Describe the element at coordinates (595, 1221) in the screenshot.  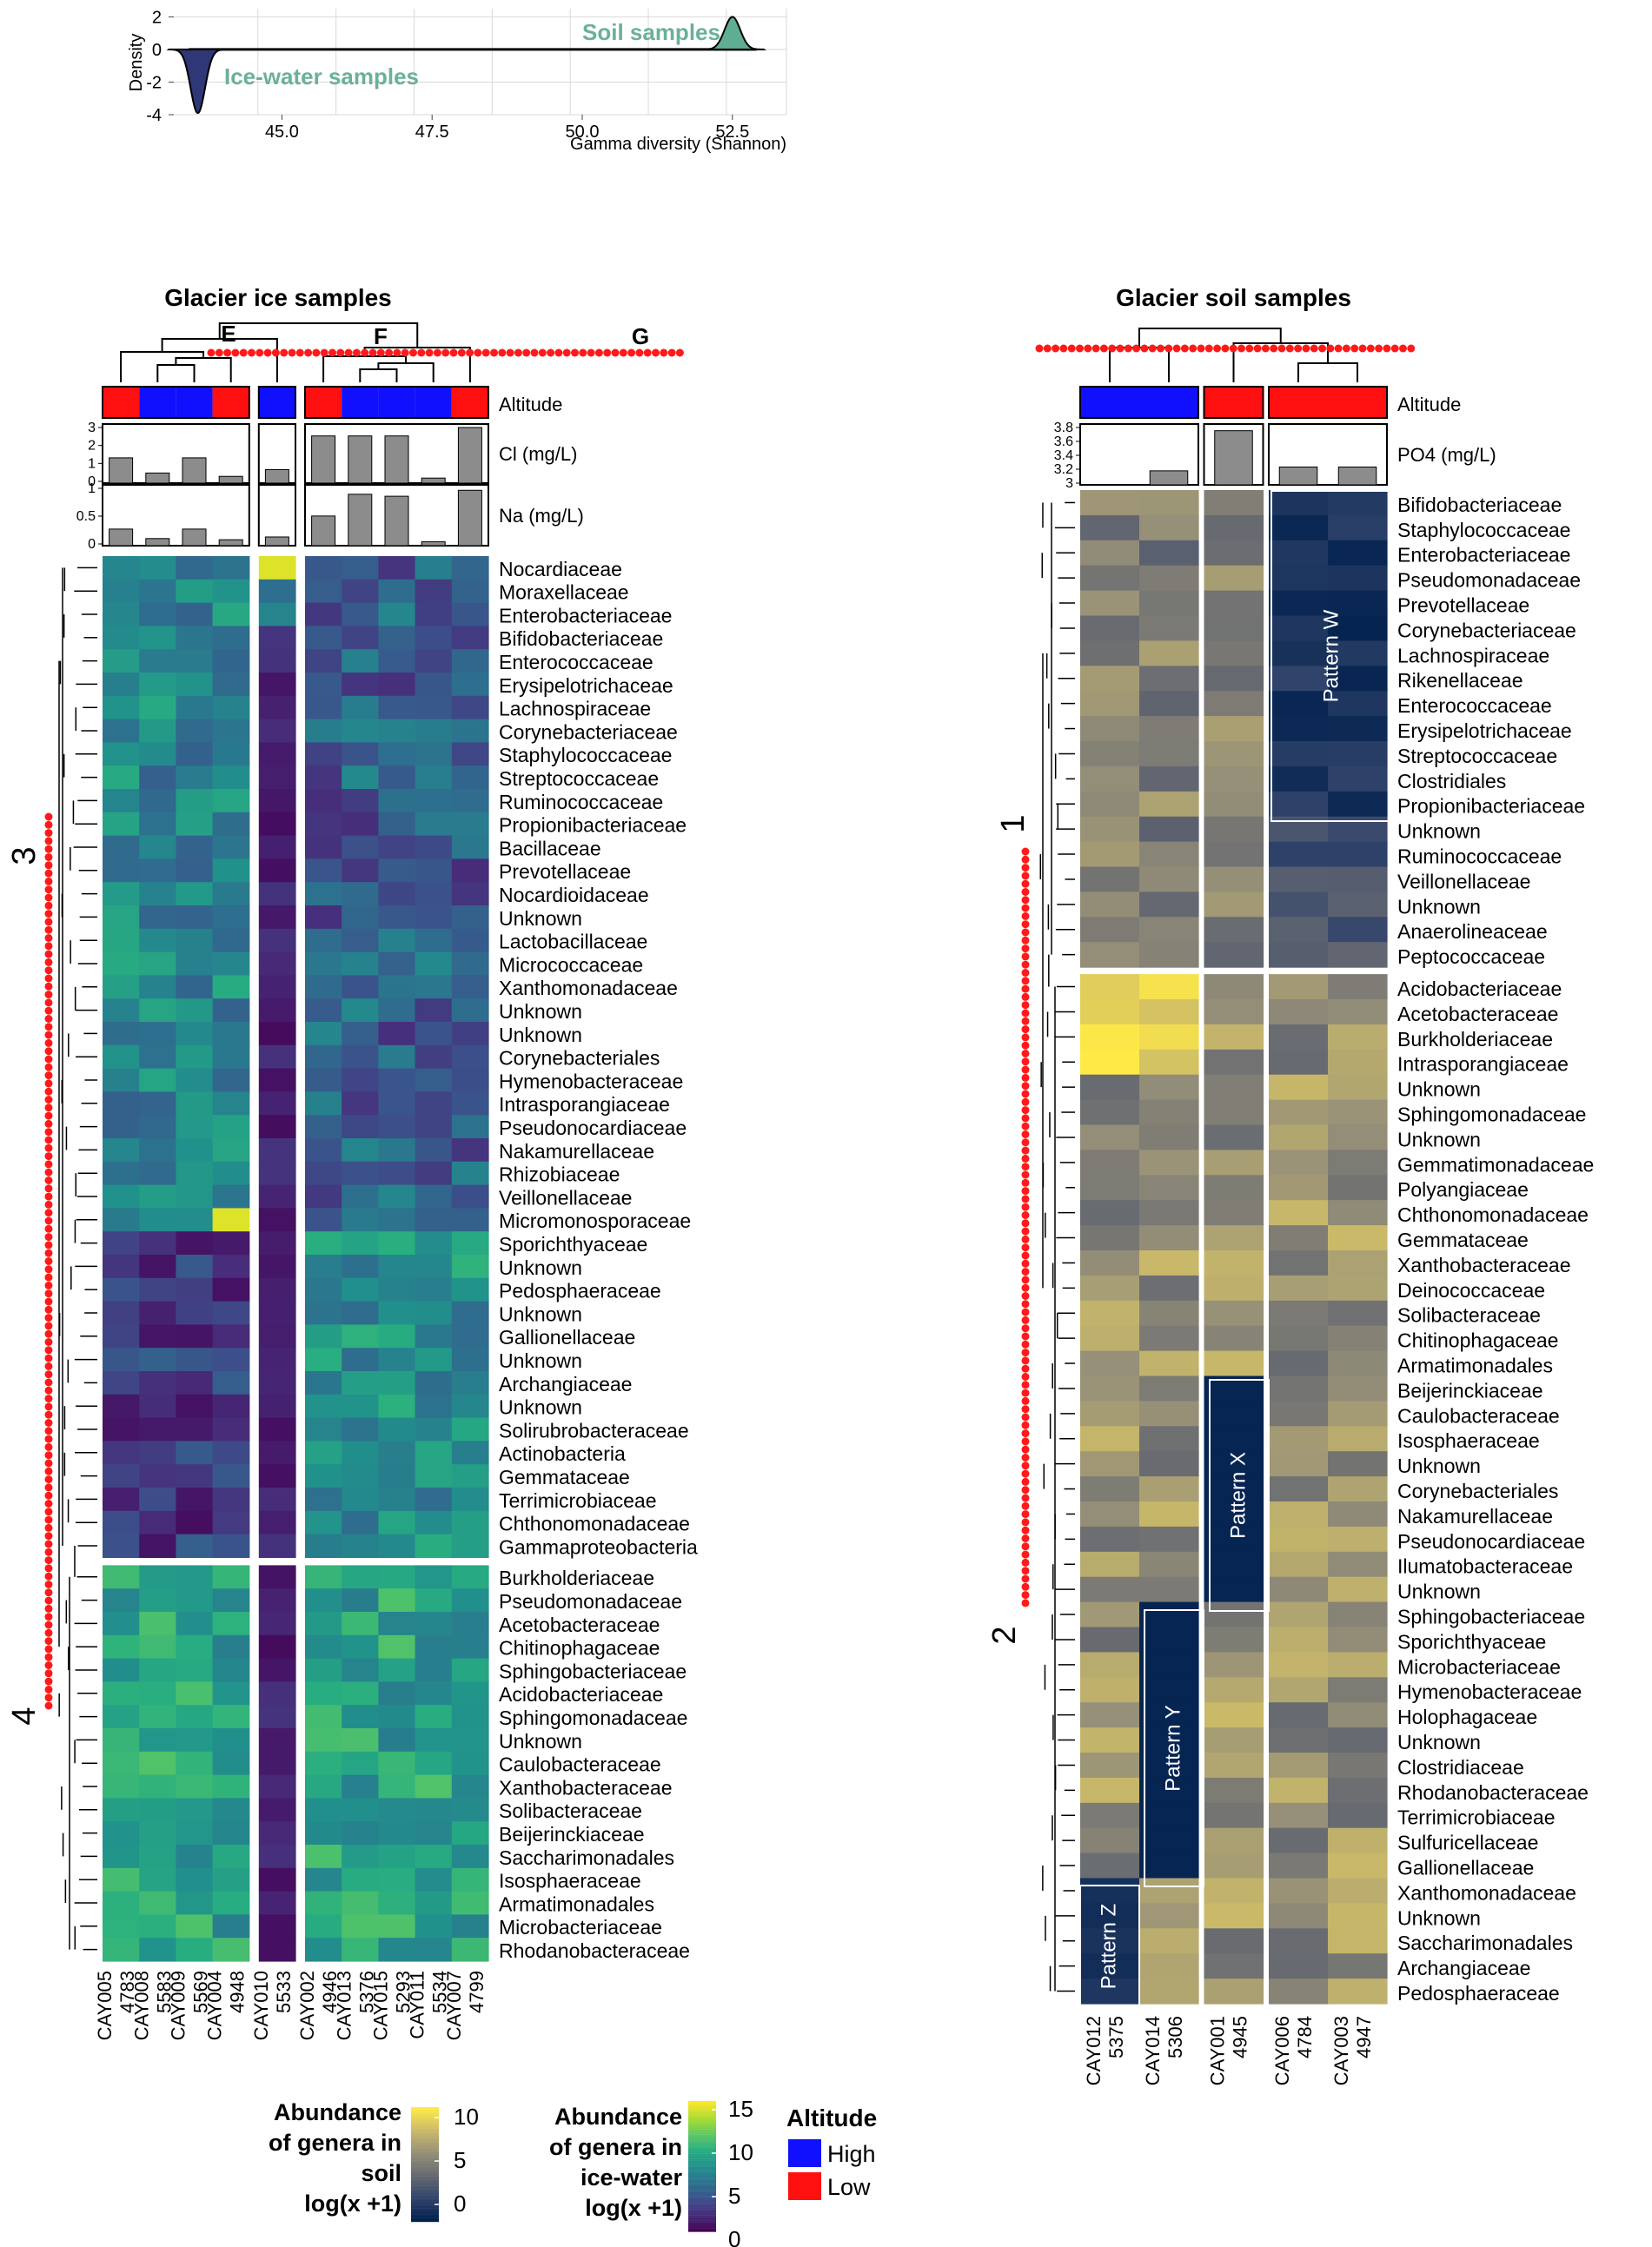
I see `row-label: Micromonosporaceae` at that location.